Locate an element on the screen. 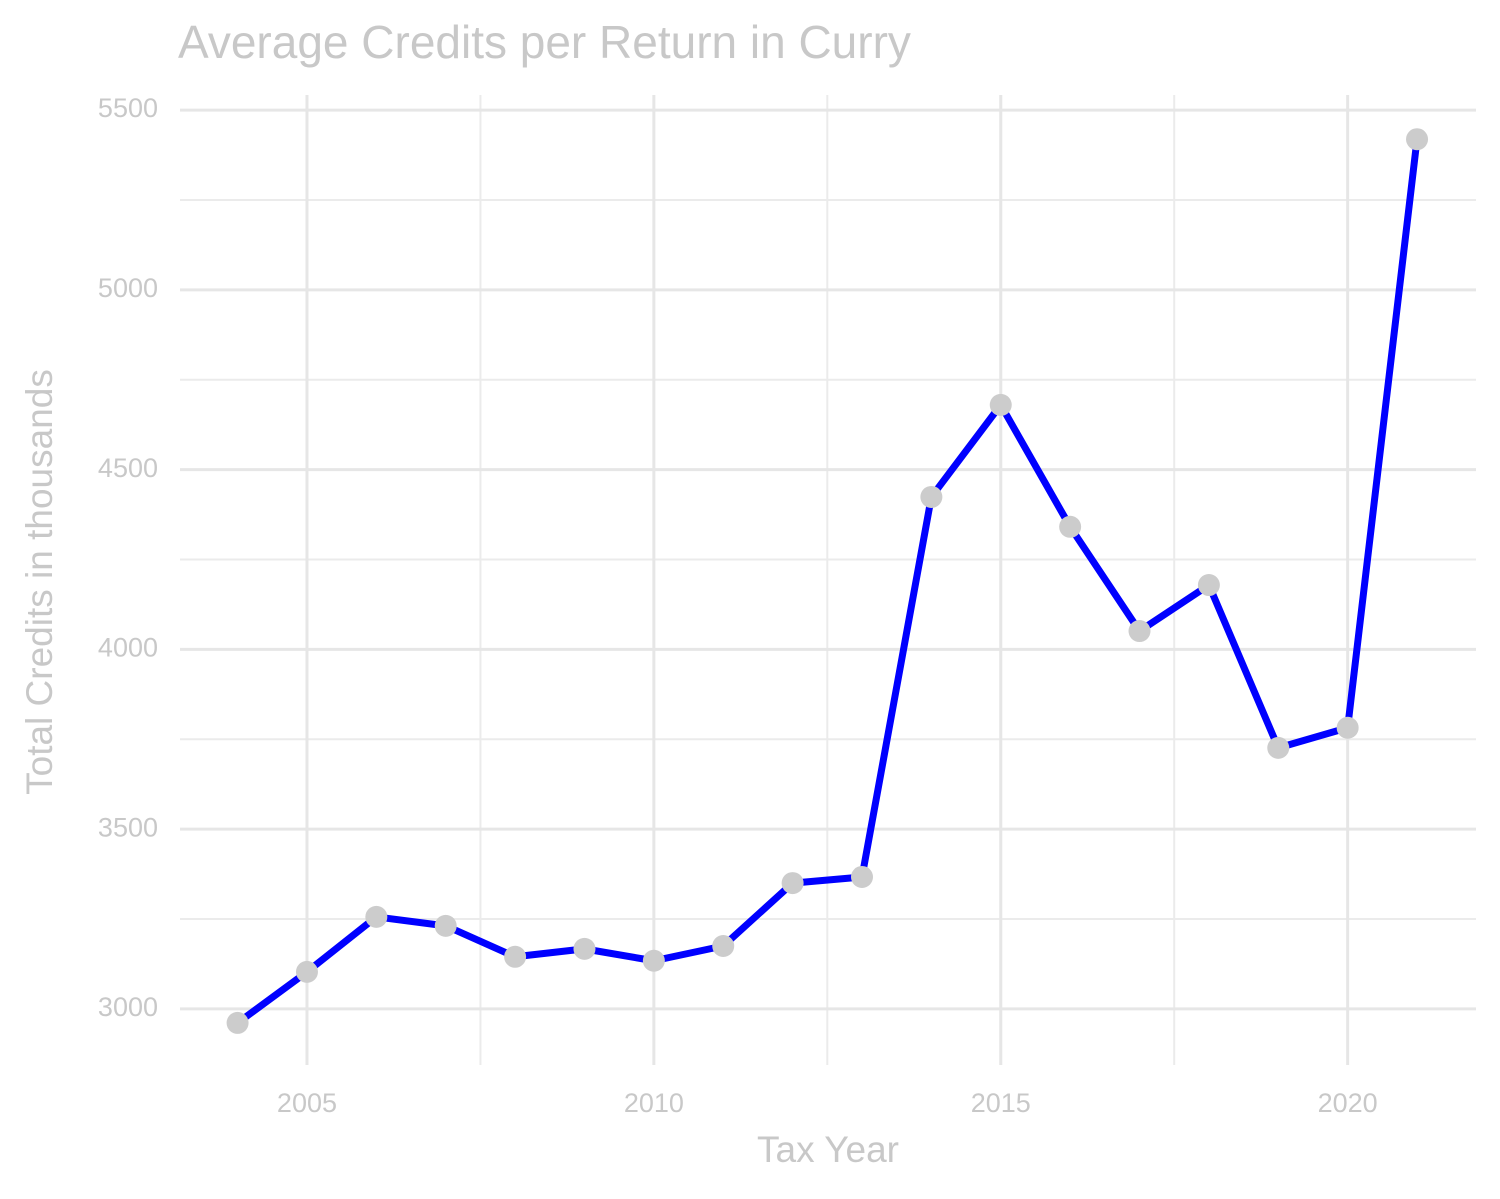 The width and height of the screenshot is (1500, 1199). x-tick-label: 2015 is located at coordinates (1001, 1103).